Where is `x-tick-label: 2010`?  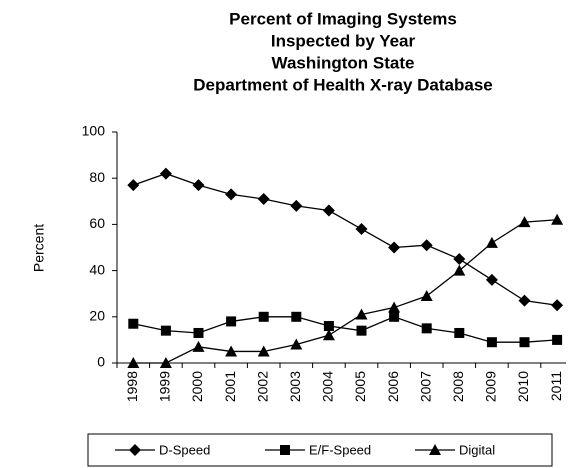 x-tick-label: 2010 is located at coordinates (523, 386).